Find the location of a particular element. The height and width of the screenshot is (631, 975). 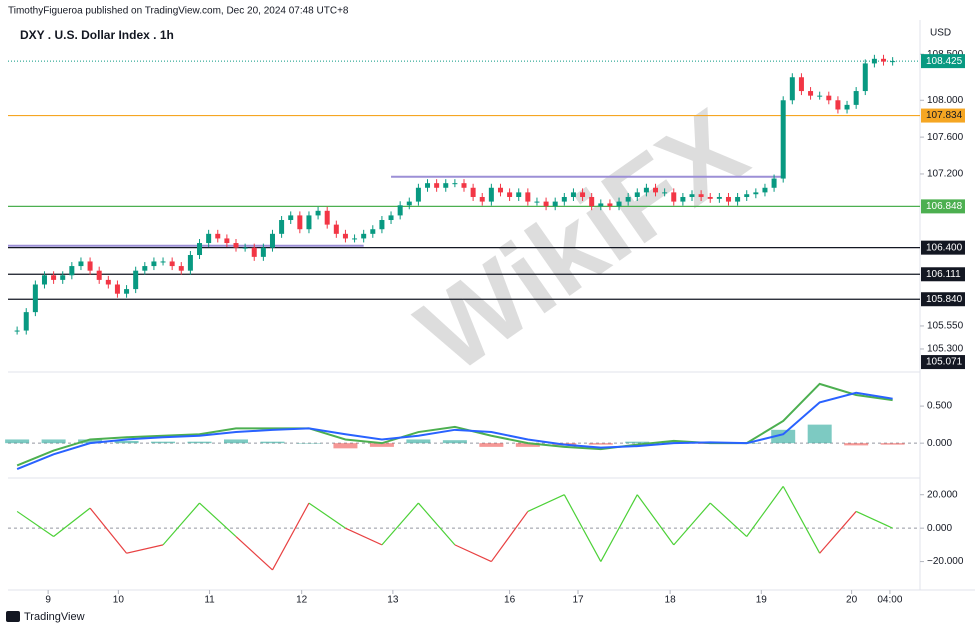

y-tick-label: −20.000 is located at coordinates (945, 561).